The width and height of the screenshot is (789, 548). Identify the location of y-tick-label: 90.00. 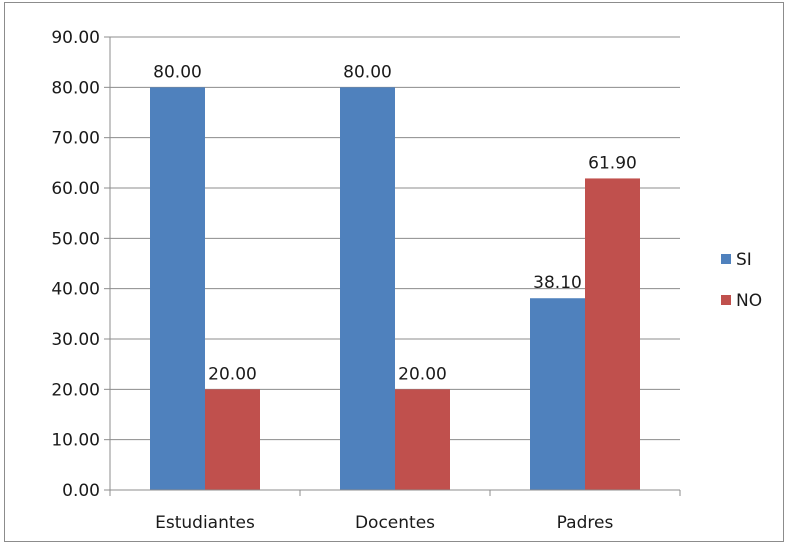
(75, 38).